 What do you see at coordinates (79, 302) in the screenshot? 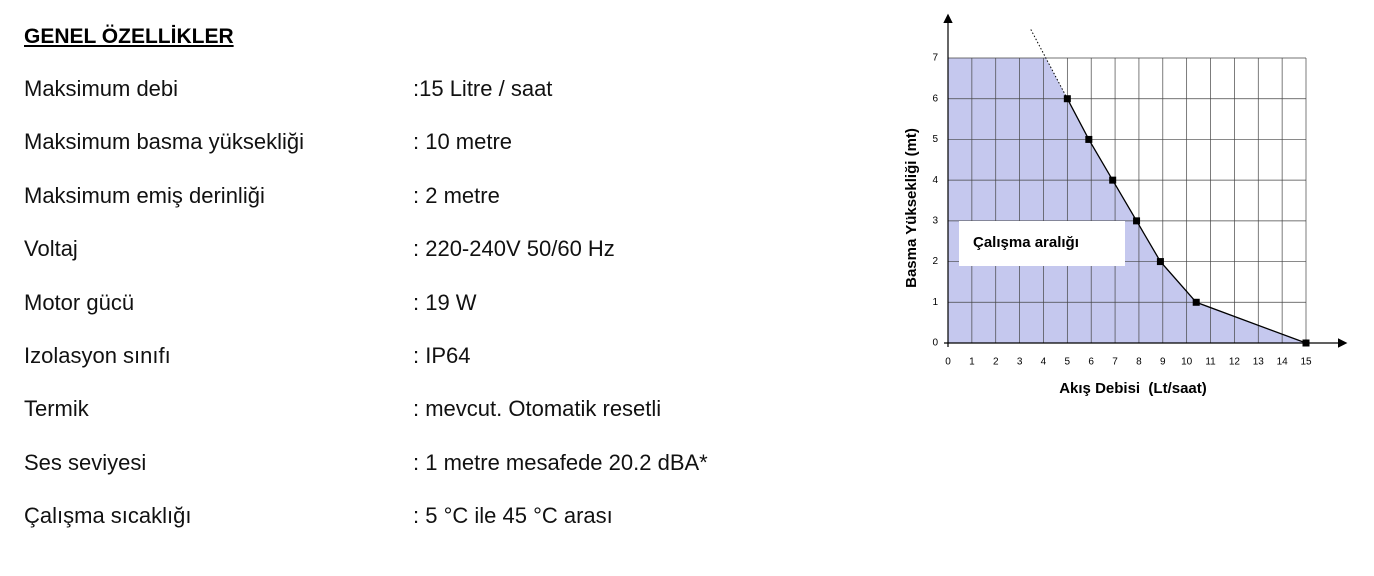
I see `spec-label: Motor gücü` at bounding box center [79, 302].